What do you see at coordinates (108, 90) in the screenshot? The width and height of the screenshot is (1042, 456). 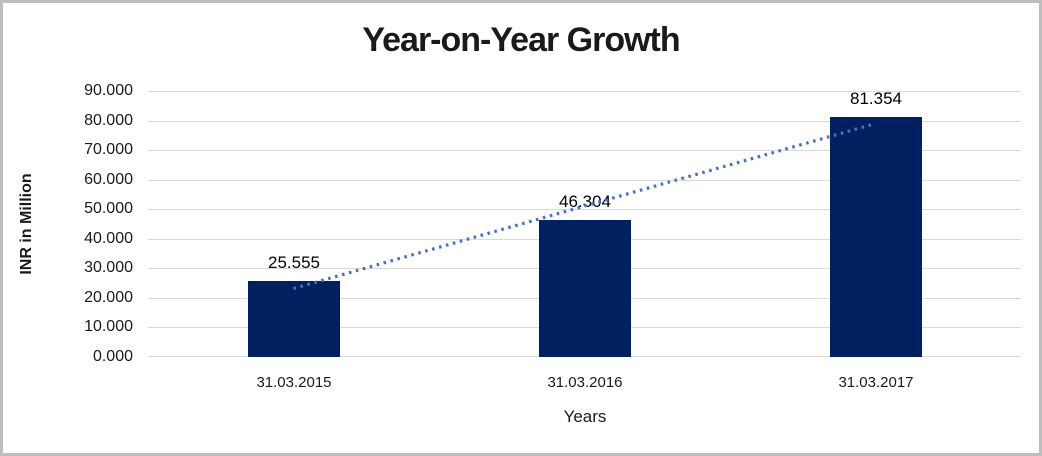 I see `y-tick-label: 90.000` at bounding box center [108, 90].